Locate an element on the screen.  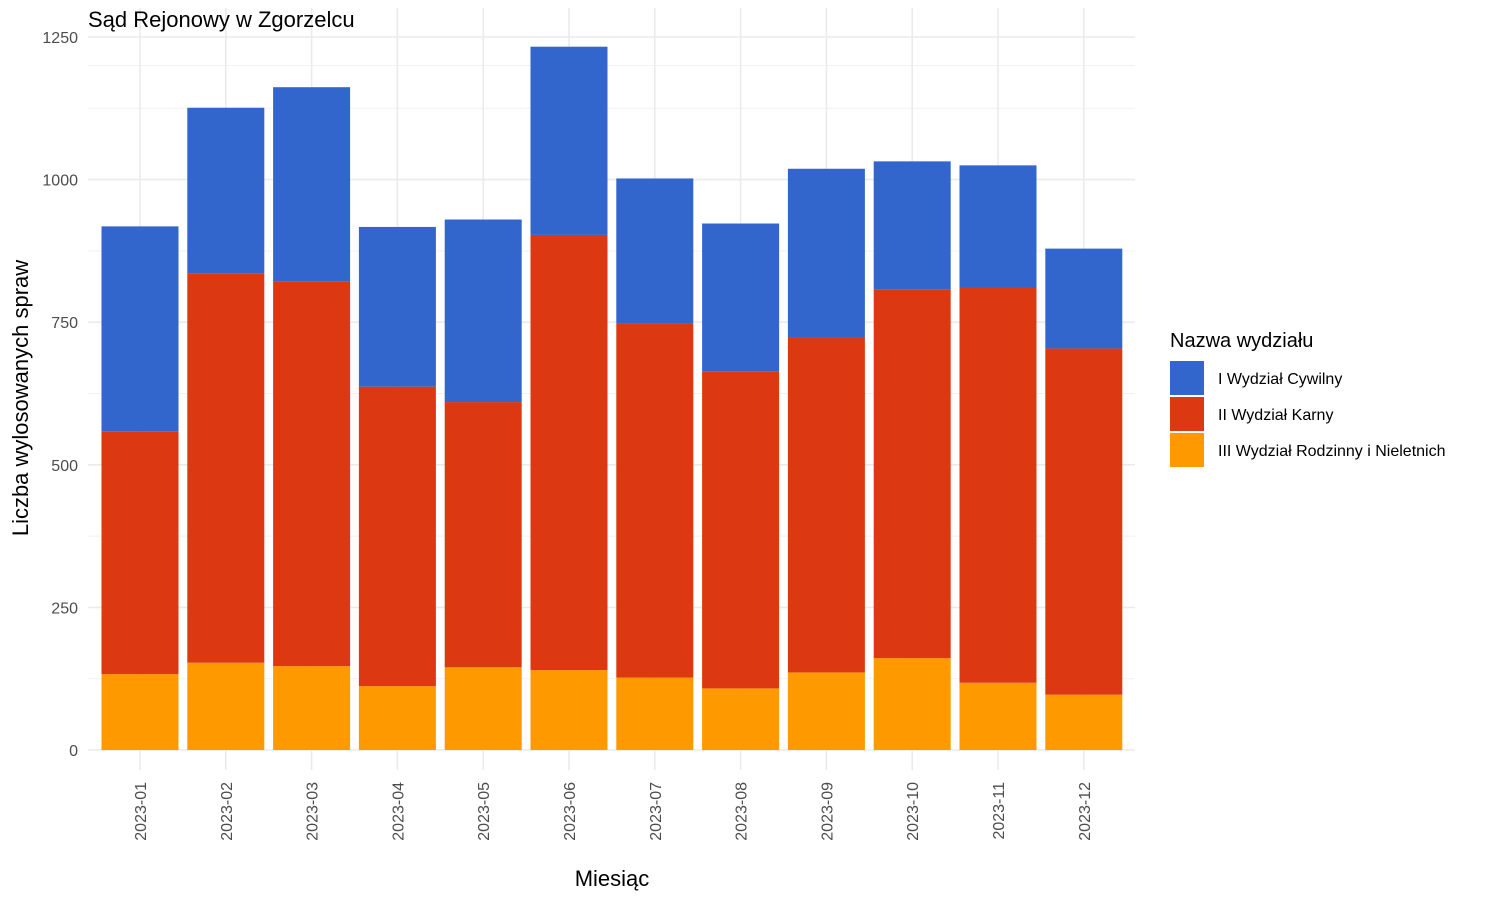
x-tick-label: 2023-10 is located at coordinates (913, 811).